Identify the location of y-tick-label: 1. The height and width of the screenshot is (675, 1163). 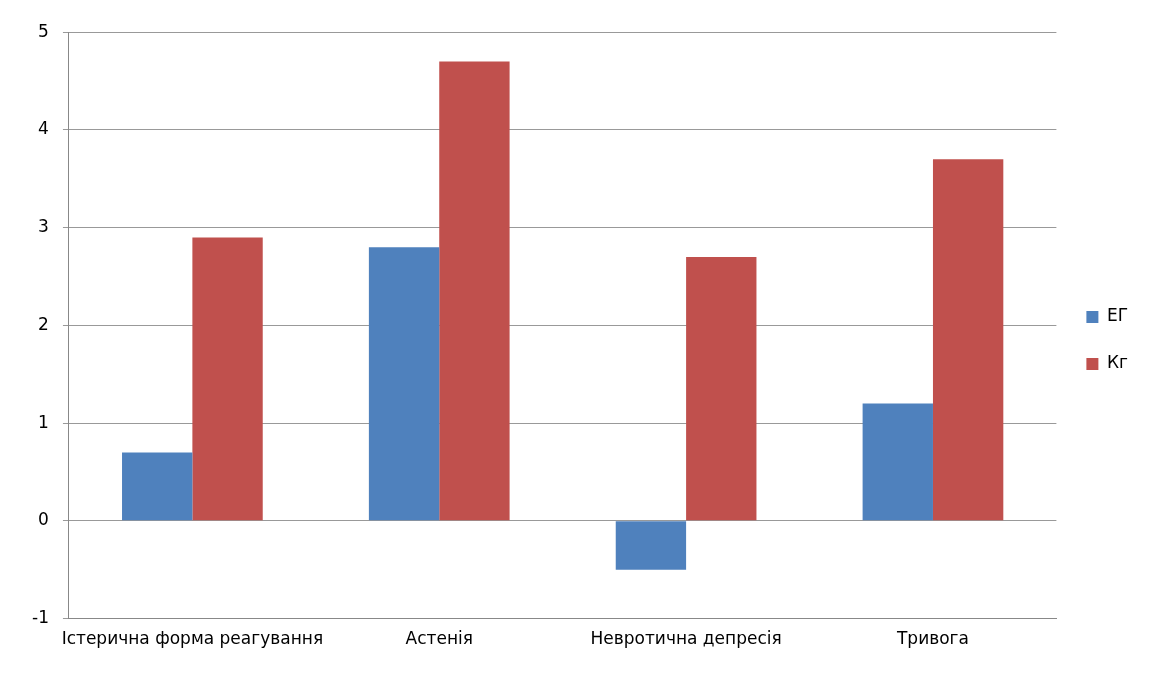
(43, 421).